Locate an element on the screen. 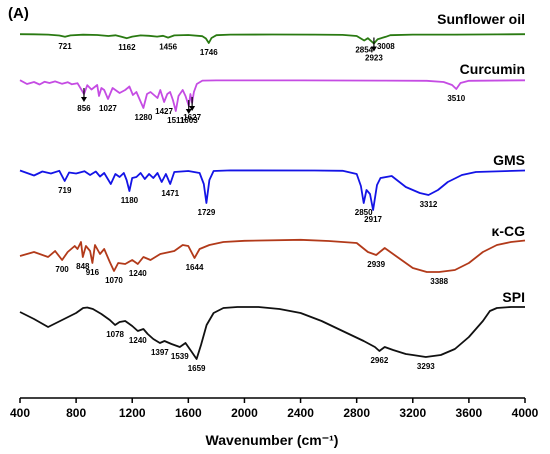 The width and height of the screenshot is (550, 454). peak-label-16: 1180 is located at coordinates (130, 200).